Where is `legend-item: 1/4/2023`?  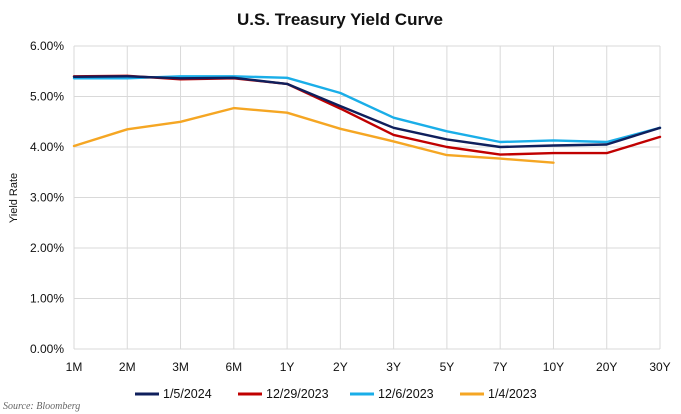
legend-item: 1/4/2023 is located at coordinates (498, 394).